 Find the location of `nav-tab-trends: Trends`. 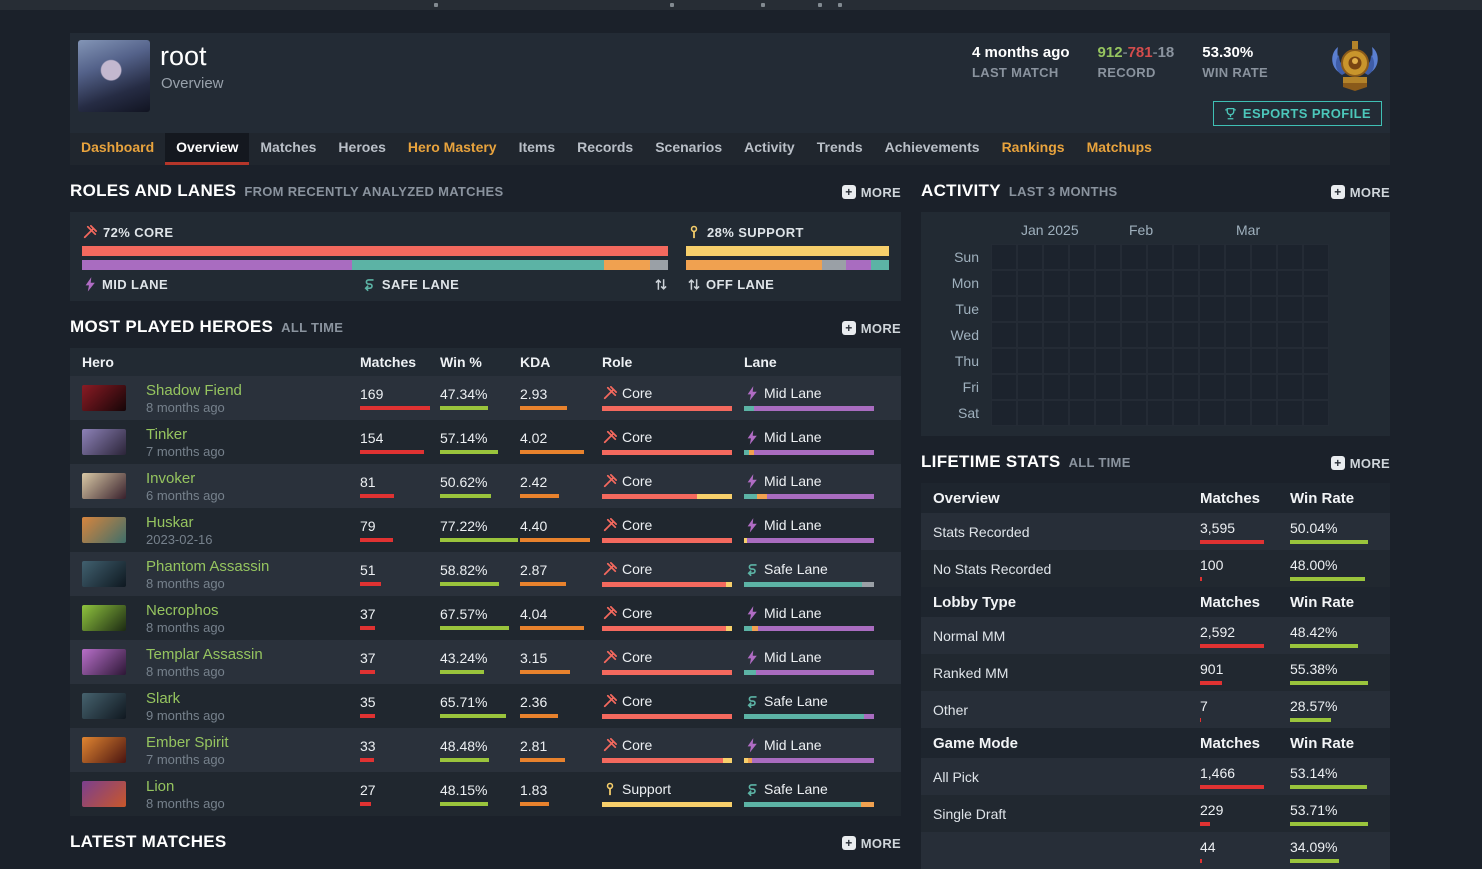

nav-tab-trends: Trends is located at coordinates (839, 147).